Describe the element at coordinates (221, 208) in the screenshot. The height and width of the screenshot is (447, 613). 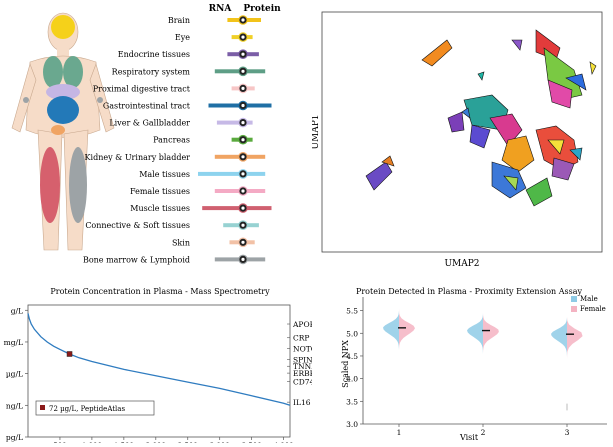
I see `rna-bar-muscle-tissues` at that location.